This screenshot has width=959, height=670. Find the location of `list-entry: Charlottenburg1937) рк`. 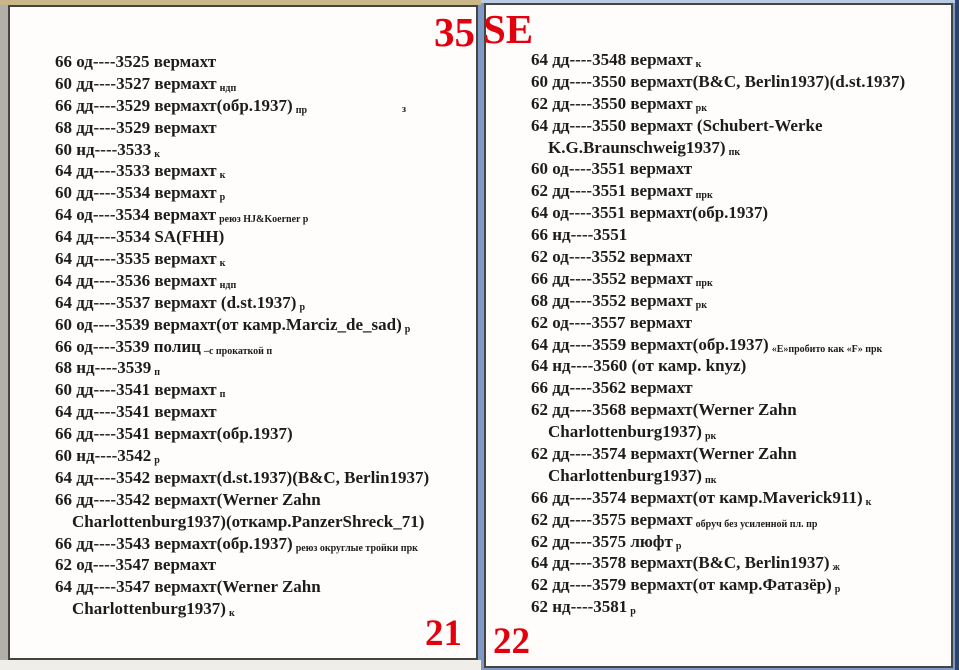

list-entry: Charlottenburg1937) рк is located at coordinates (741, 432).